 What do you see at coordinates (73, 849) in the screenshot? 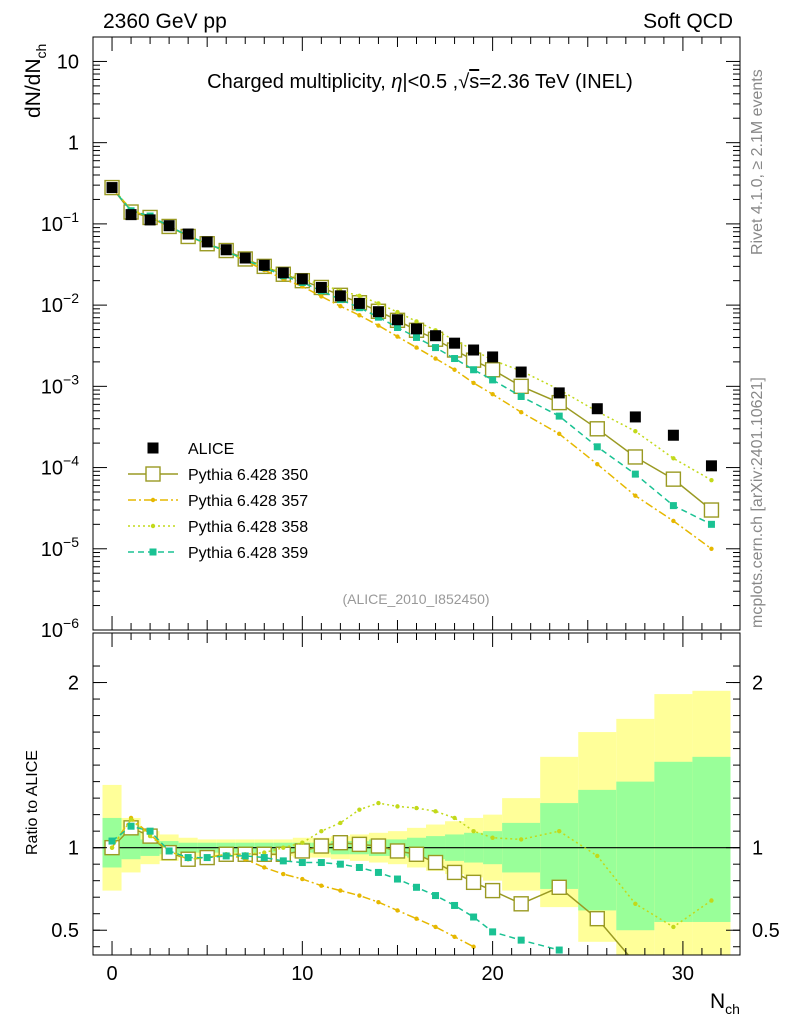
I see `ratio-ytick-label: 1` at bounding box center [73, 849].